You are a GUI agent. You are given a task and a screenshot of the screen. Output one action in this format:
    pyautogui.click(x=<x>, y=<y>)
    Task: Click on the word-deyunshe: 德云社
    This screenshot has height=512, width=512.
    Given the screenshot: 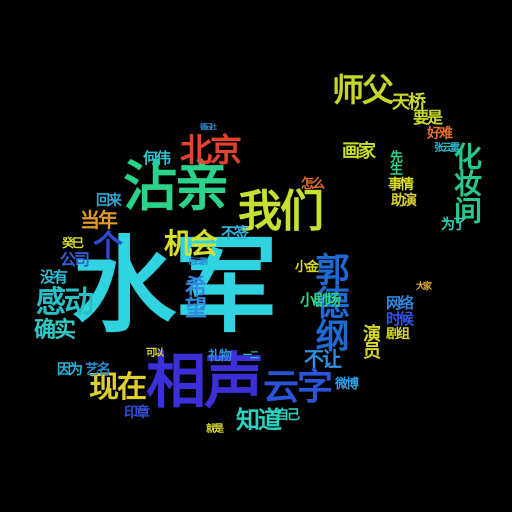 What is the action you would take?
    pyautogui.click(x=208, y=127)
    